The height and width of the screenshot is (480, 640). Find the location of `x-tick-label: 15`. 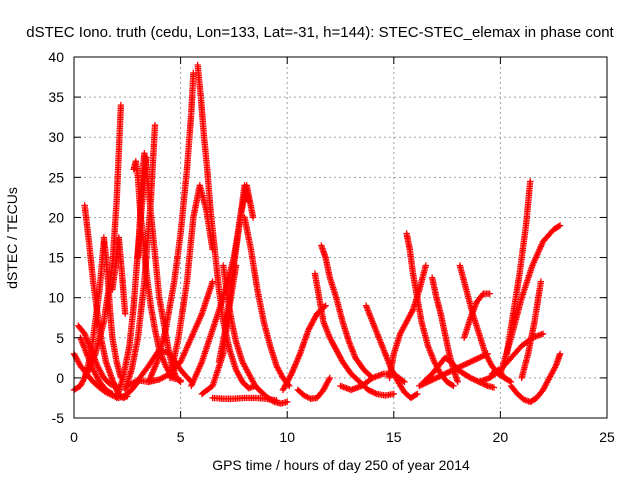

x-tick-label: 15 is located at coordinates (394, 437).